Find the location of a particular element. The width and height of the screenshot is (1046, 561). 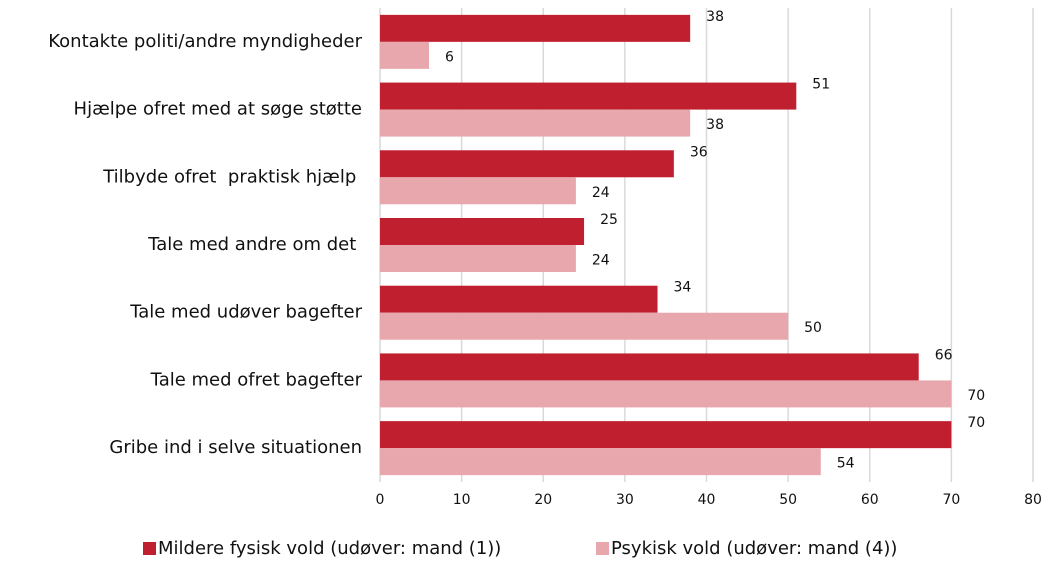

x-tick-label: 20 is located at coordinates (543, 500).